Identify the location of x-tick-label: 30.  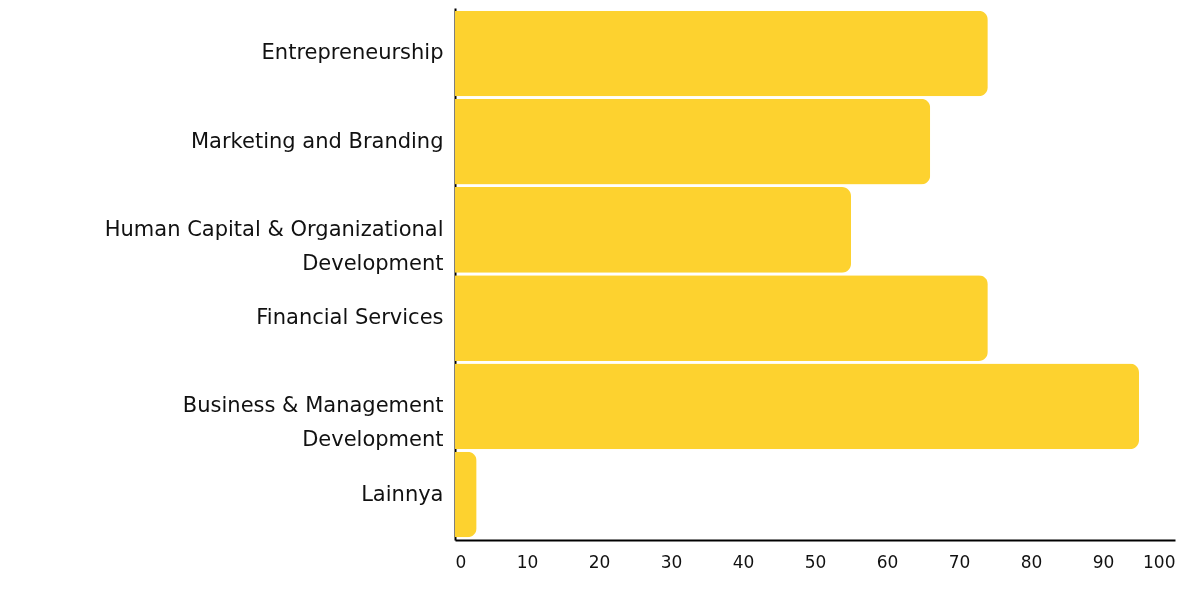
(671, 561).